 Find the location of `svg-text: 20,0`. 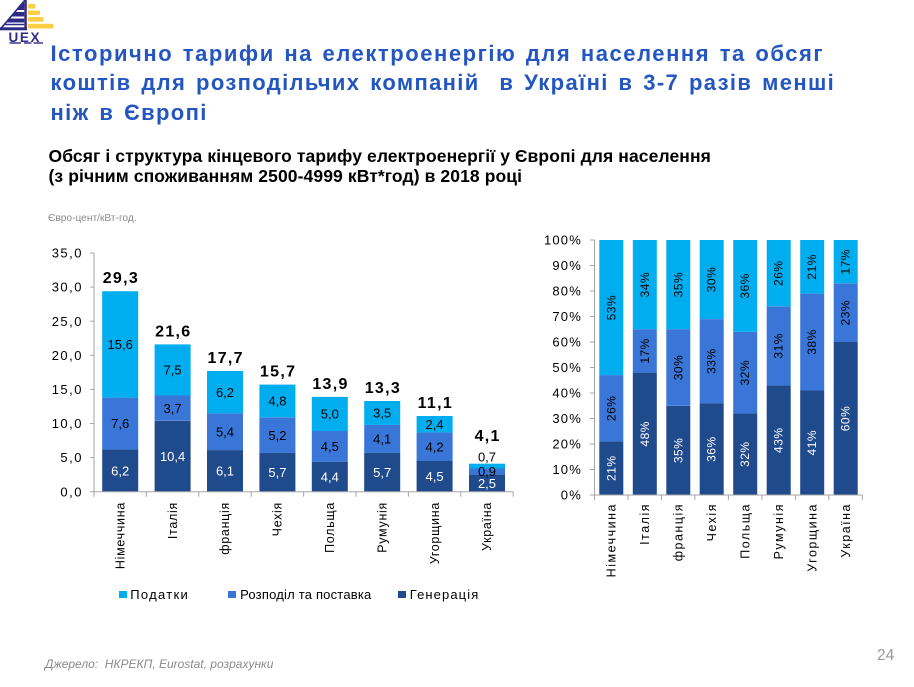

svg-text: 20,0 is located at coordinates (67, 355).